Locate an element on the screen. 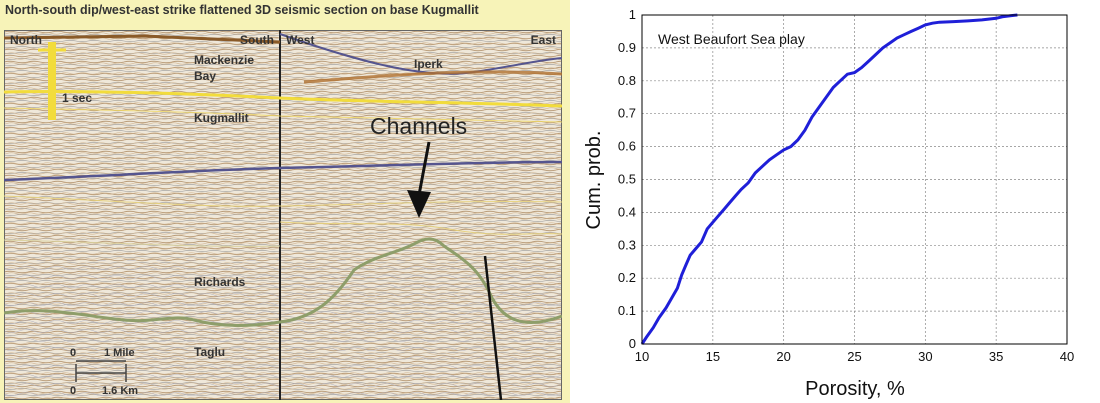 The image size is (1100, 403). label-scale-mile: 1 Mile is located at coordinates (119, 353).